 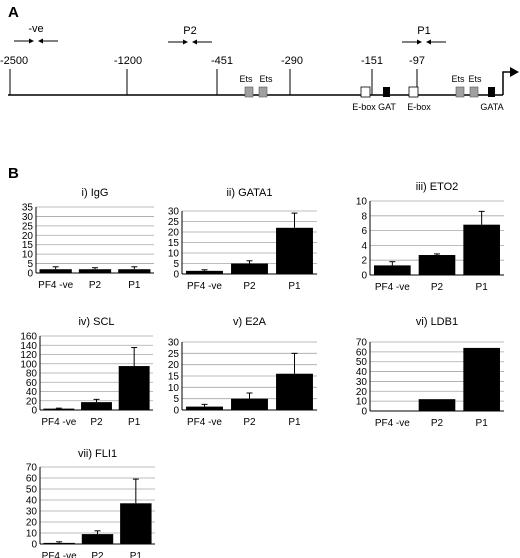 I want to click on svg-text: GATA, so click(x=491, y=107).